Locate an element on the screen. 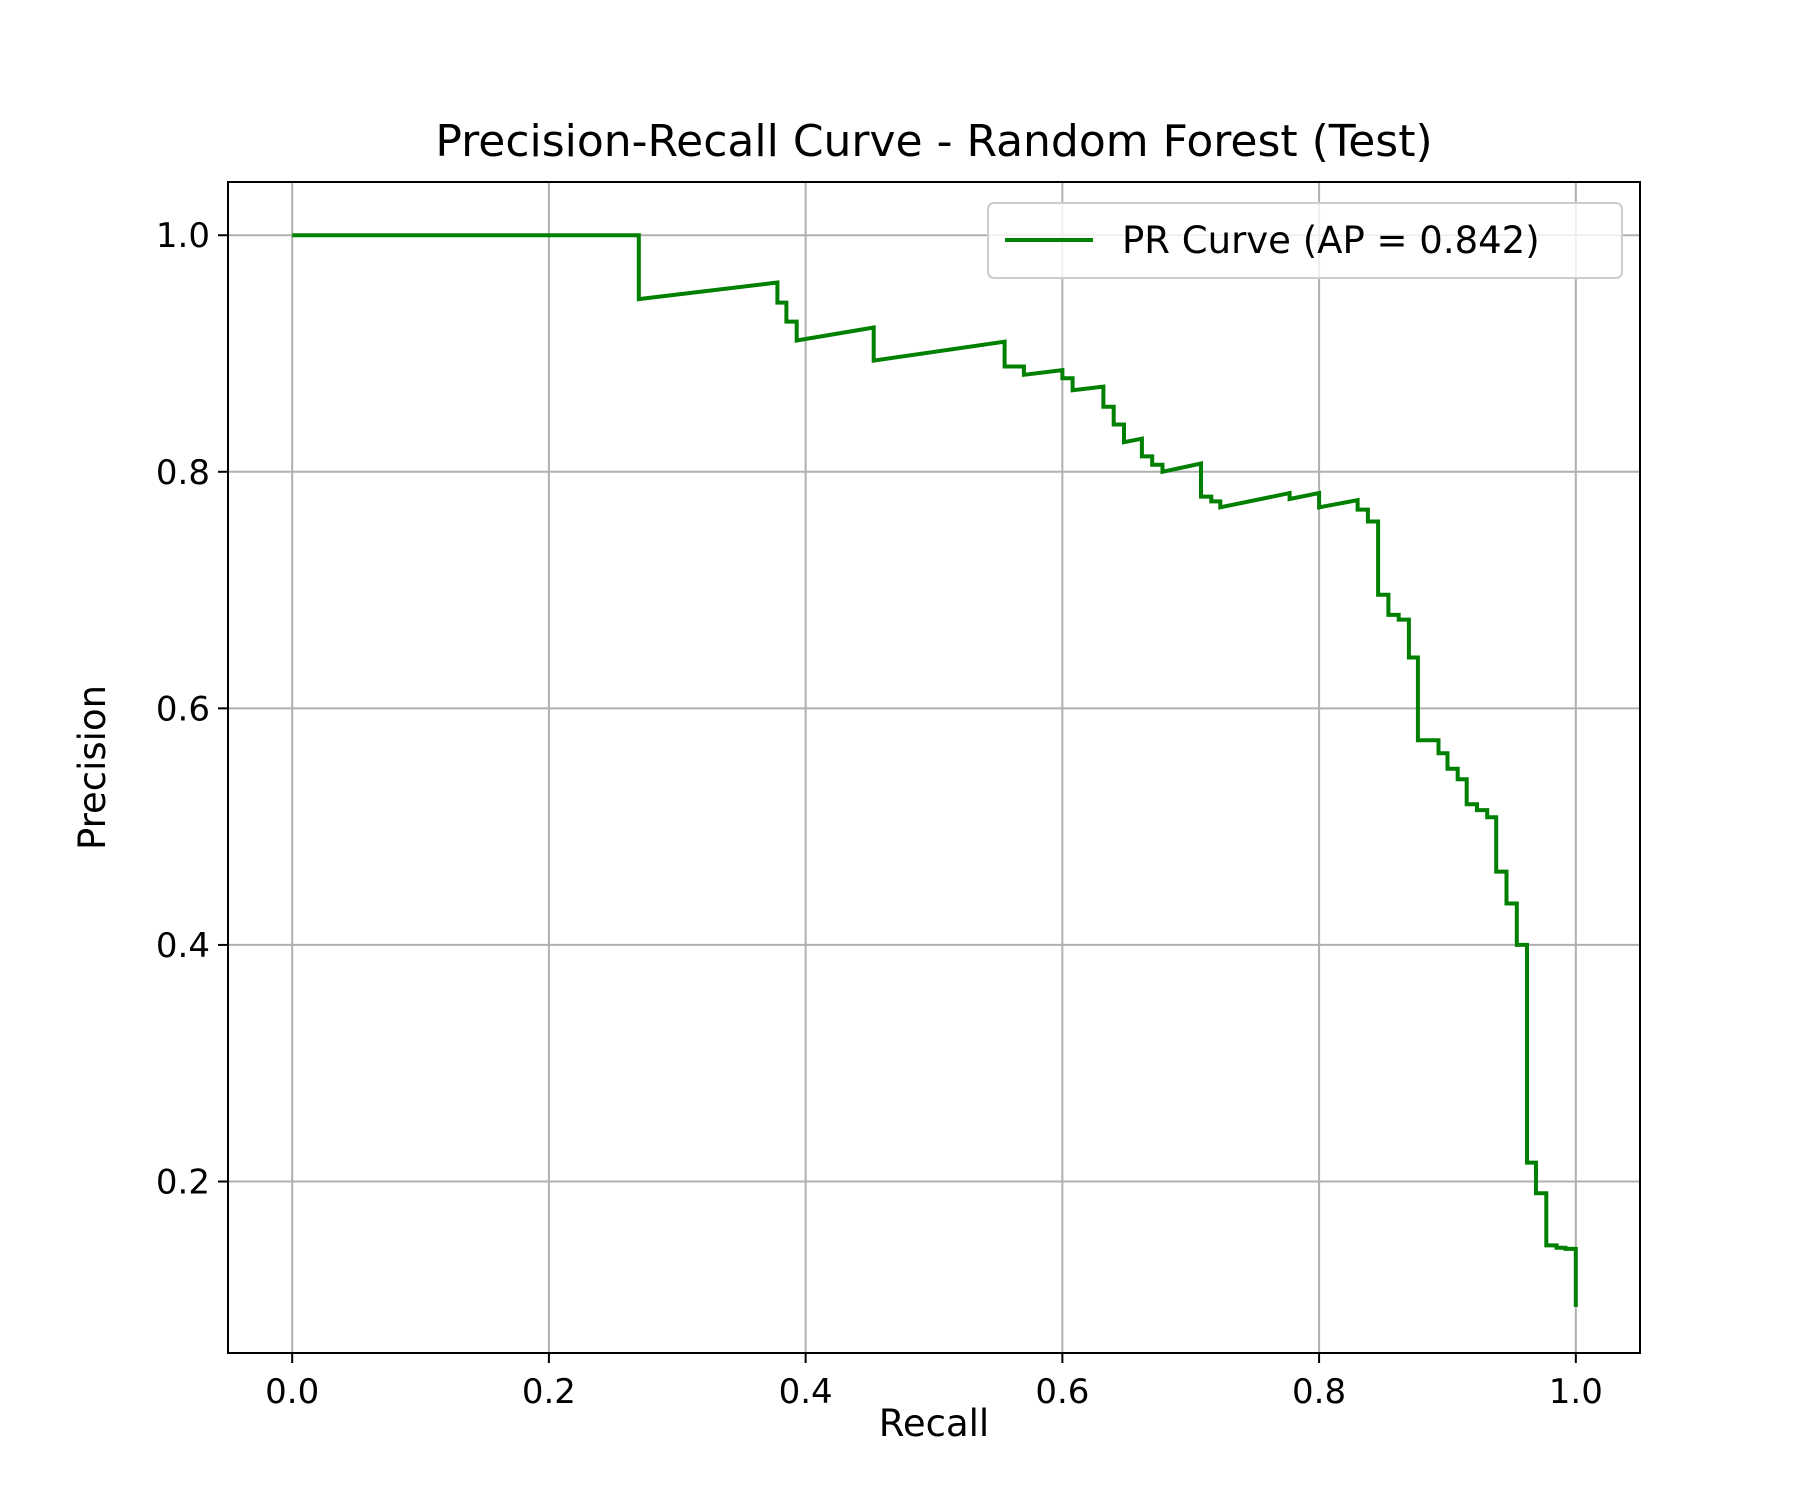 The image size is (1800, 1500). y-axis-title: Precision is located at coordinates (92, 767).